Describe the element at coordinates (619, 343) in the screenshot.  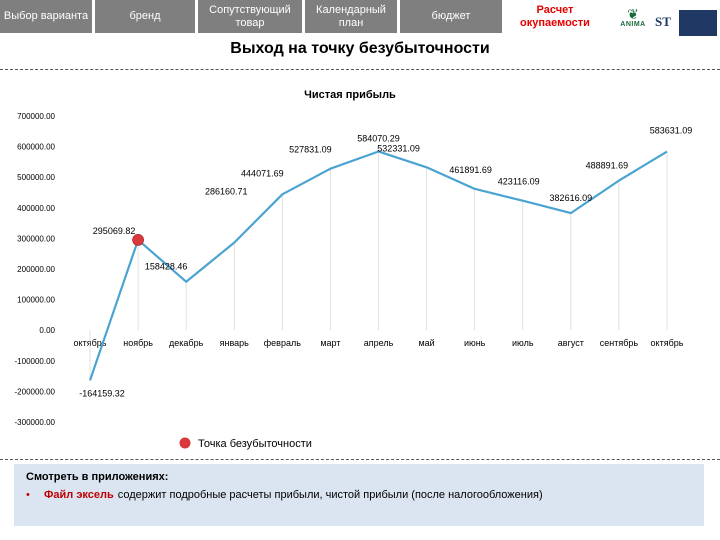
I see `x-tick-label: сентябрь` at that location.